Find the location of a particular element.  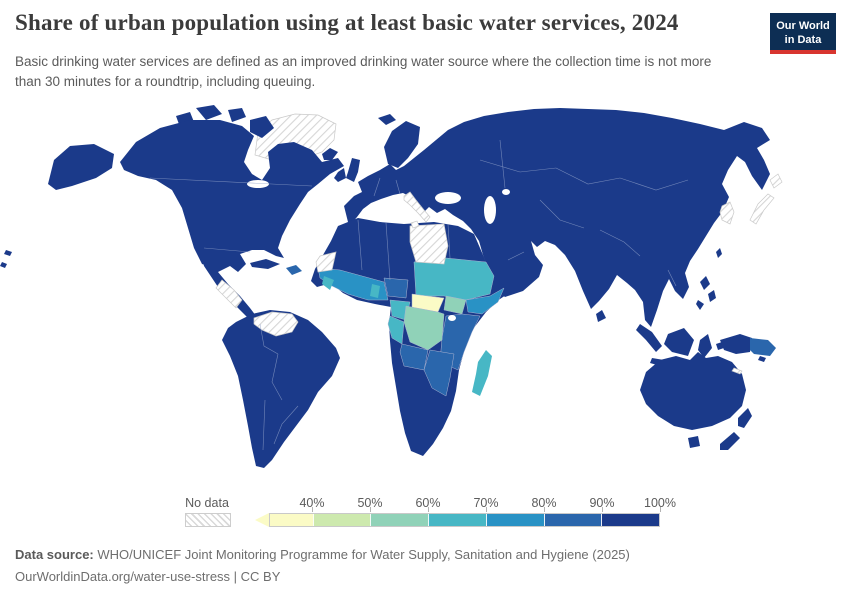

legend-tick-80: 80% is located at coordinates (544, 503).